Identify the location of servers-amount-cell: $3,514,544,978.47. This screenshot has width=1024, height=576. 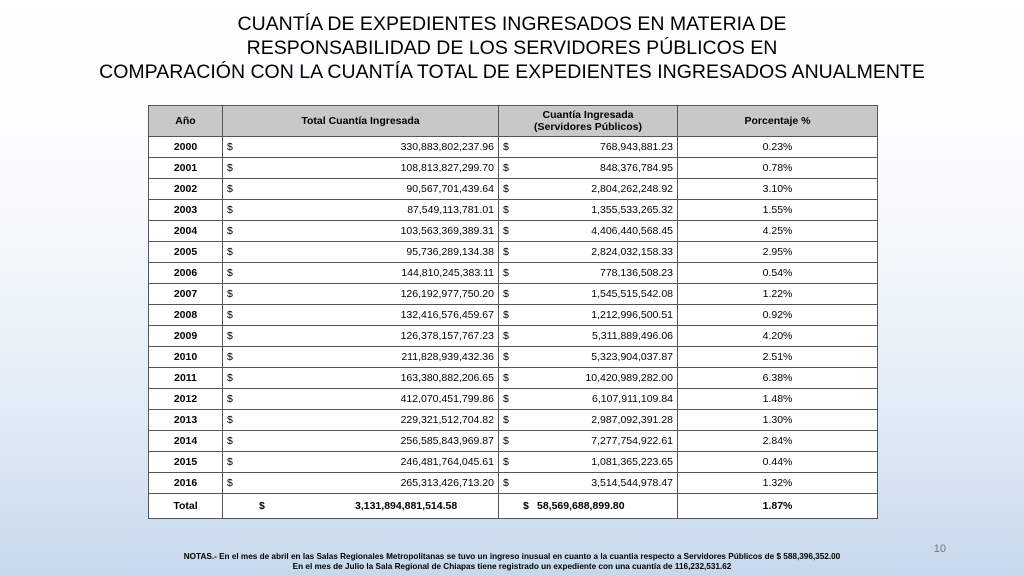
(588, 483).